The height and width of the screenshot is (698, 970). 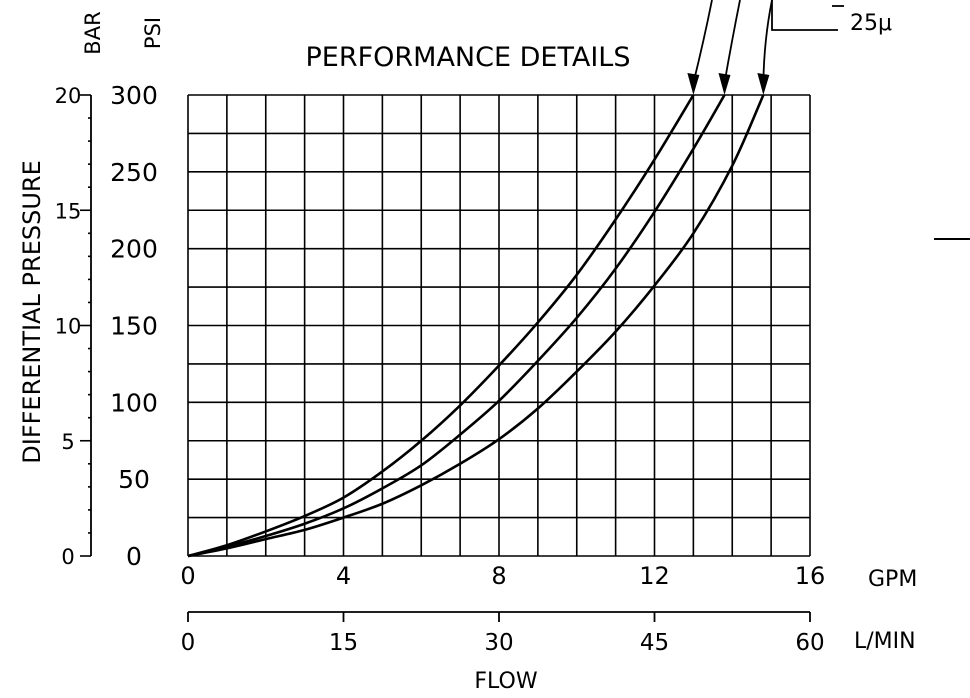 What do you see at coordinates (188, 643) in the screenshot?
I see `lmin-tick-label: 0` at bounding box center [188, 643].